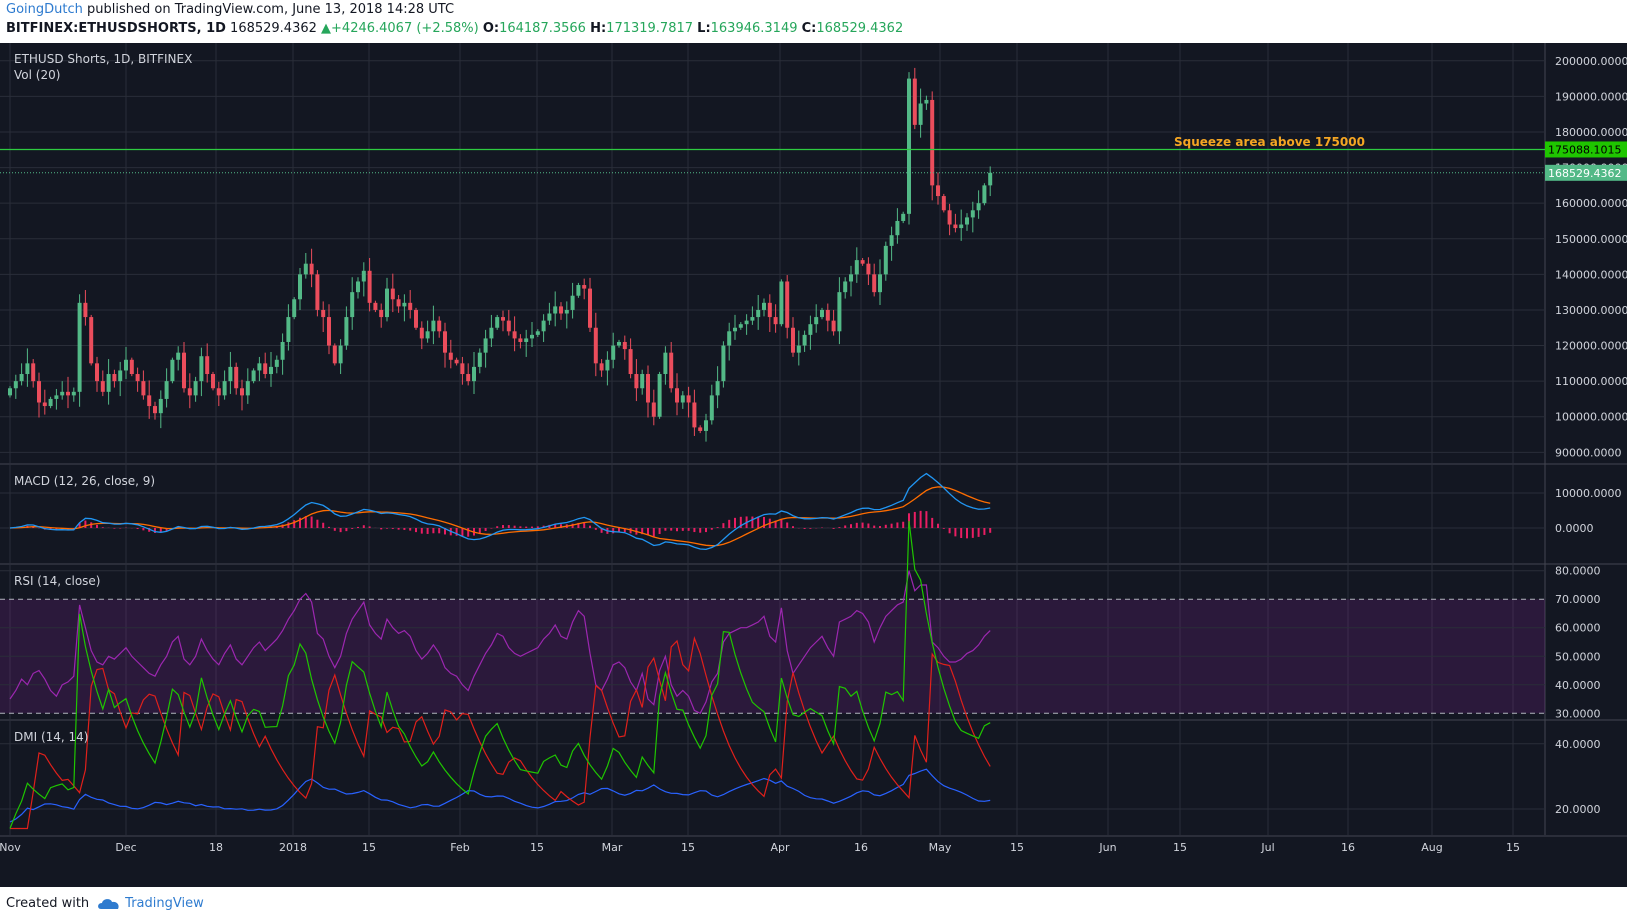  Describe the element at coordinates (164, 903) in the screenshot. I see `tradingview-brand: TradingView` at that location.